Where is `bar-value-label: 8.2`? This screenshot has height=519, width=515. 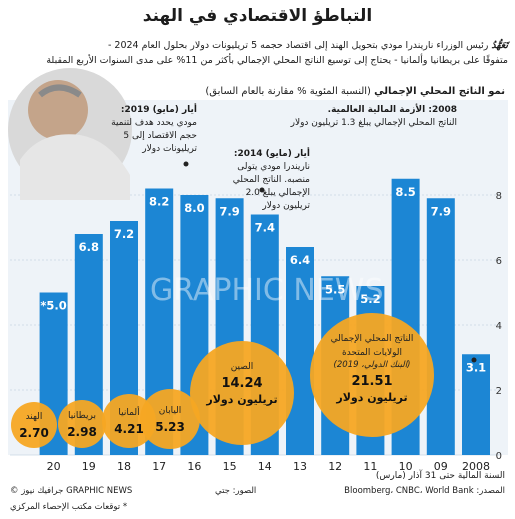
bar-value-label: 8.2 is located at coordinates (159, 202).